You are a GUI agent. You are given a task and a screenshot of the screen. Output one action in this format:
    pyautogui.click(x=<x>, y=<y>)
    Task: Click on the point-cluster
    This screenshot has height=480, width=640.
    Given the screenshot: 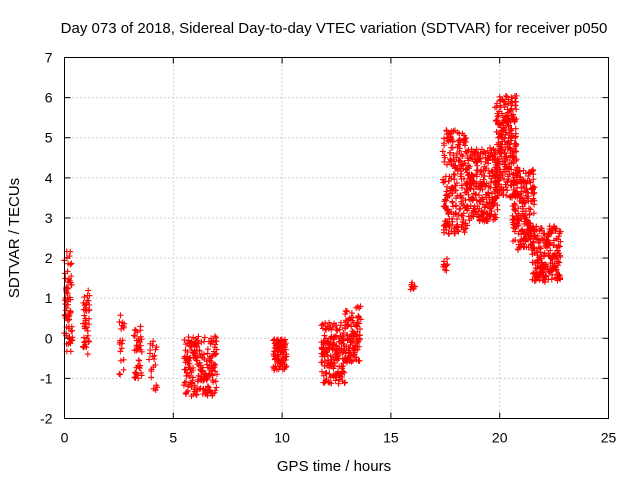 What is the action you would take?
    pyautogui.click(x=200, y=366)
    